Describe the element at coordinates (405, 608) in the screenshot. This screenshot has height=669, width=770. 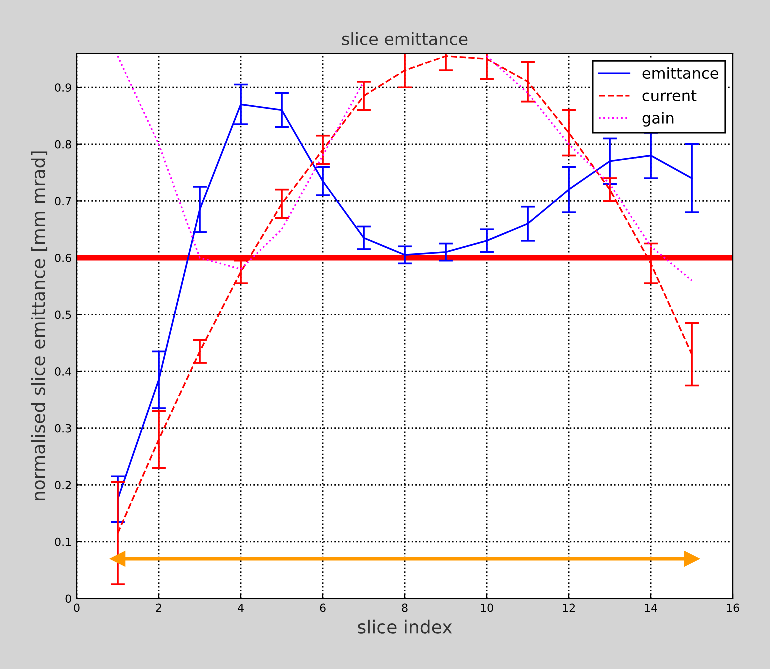
I see `x-tick-label: 8` at that location.